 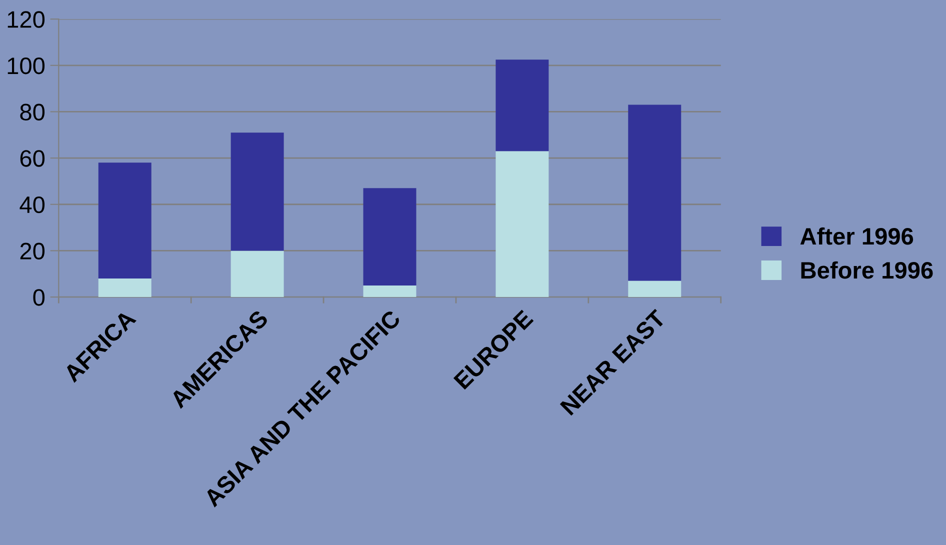 I want to click on y-tick-label: 20, so click(x=32, y=251).